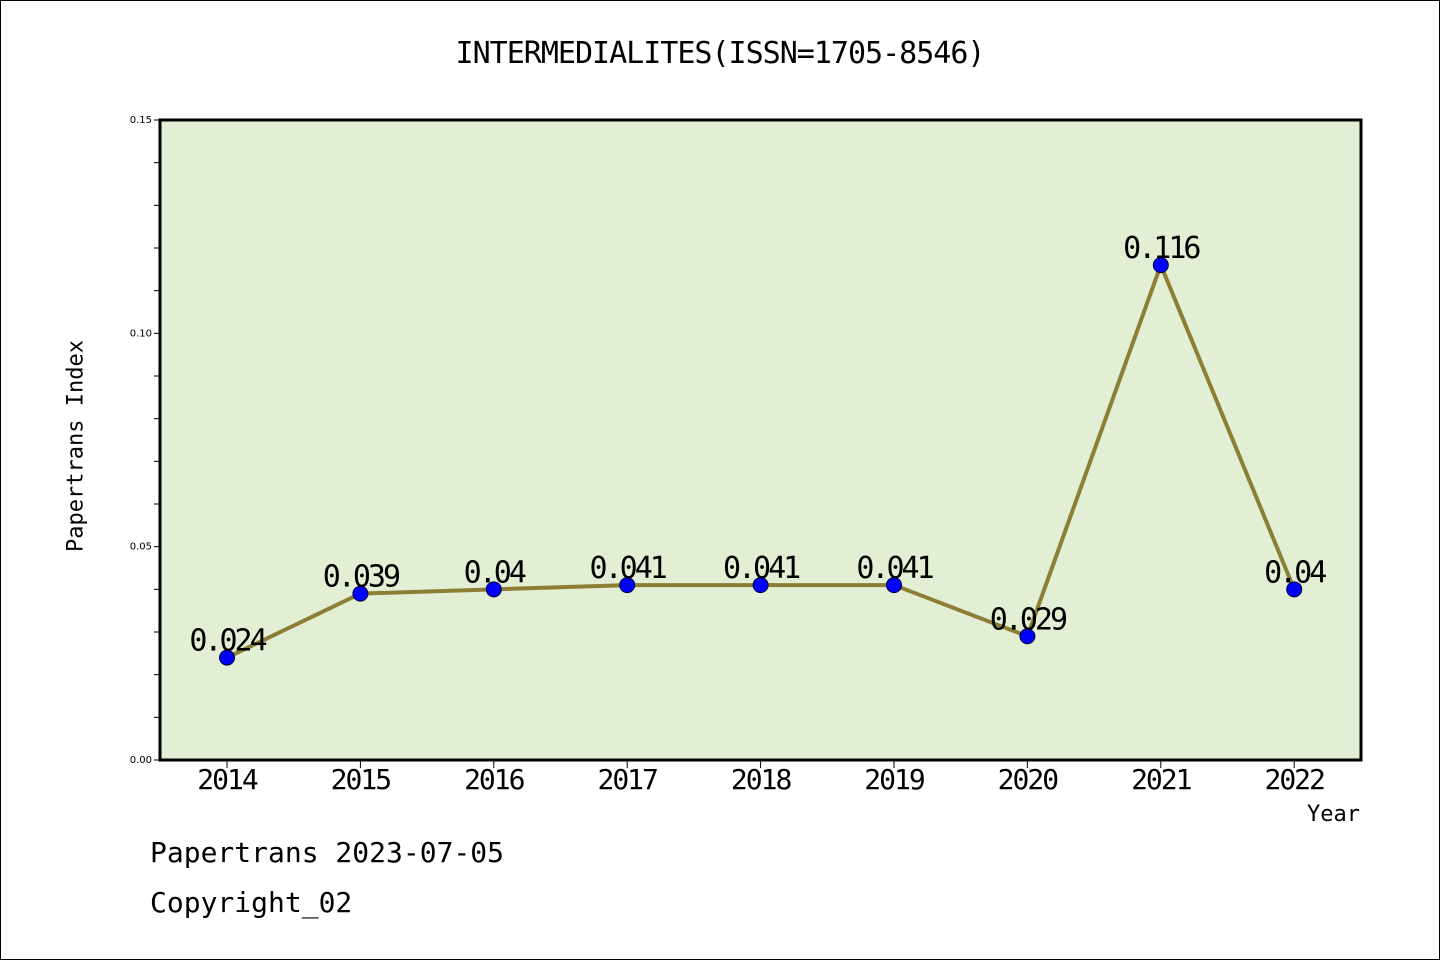 The height and width of the screenshot is (960, 1440). Describe the element at coordinates (141, 760) in the screenshot. I see `y-tick-label: 0.00` at that location.